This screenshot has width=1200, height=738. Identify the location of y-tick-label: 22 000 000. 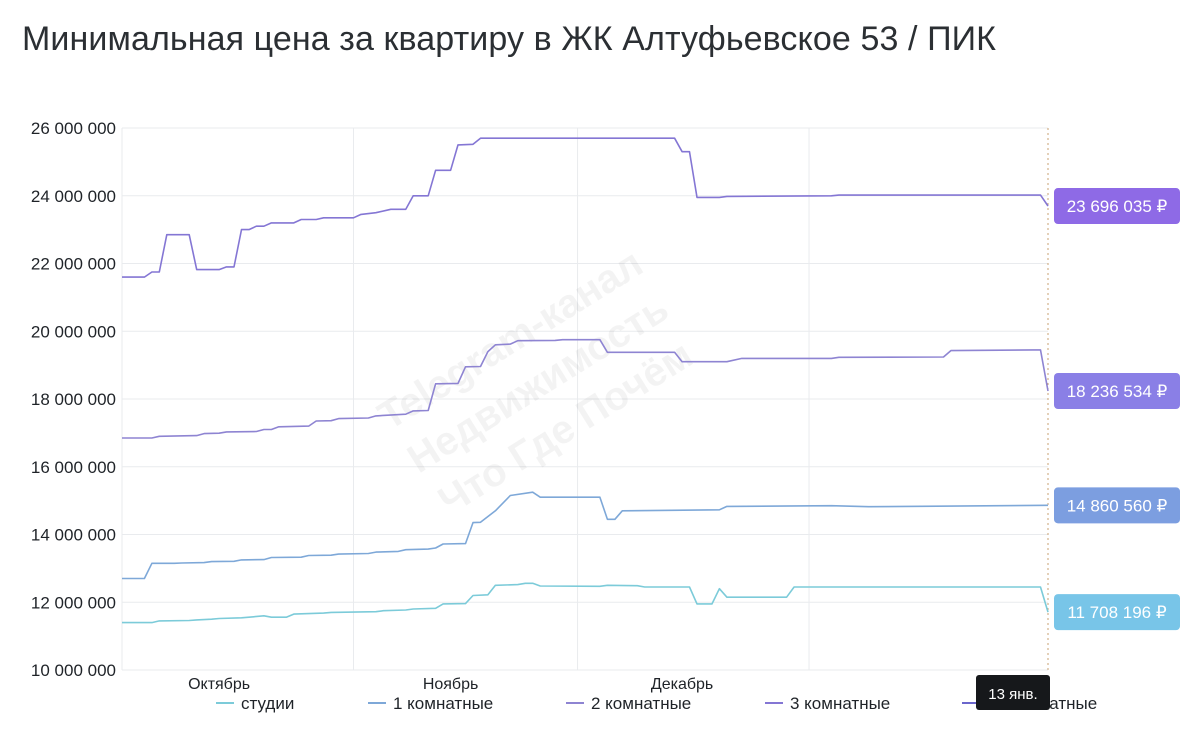
(73, 264).